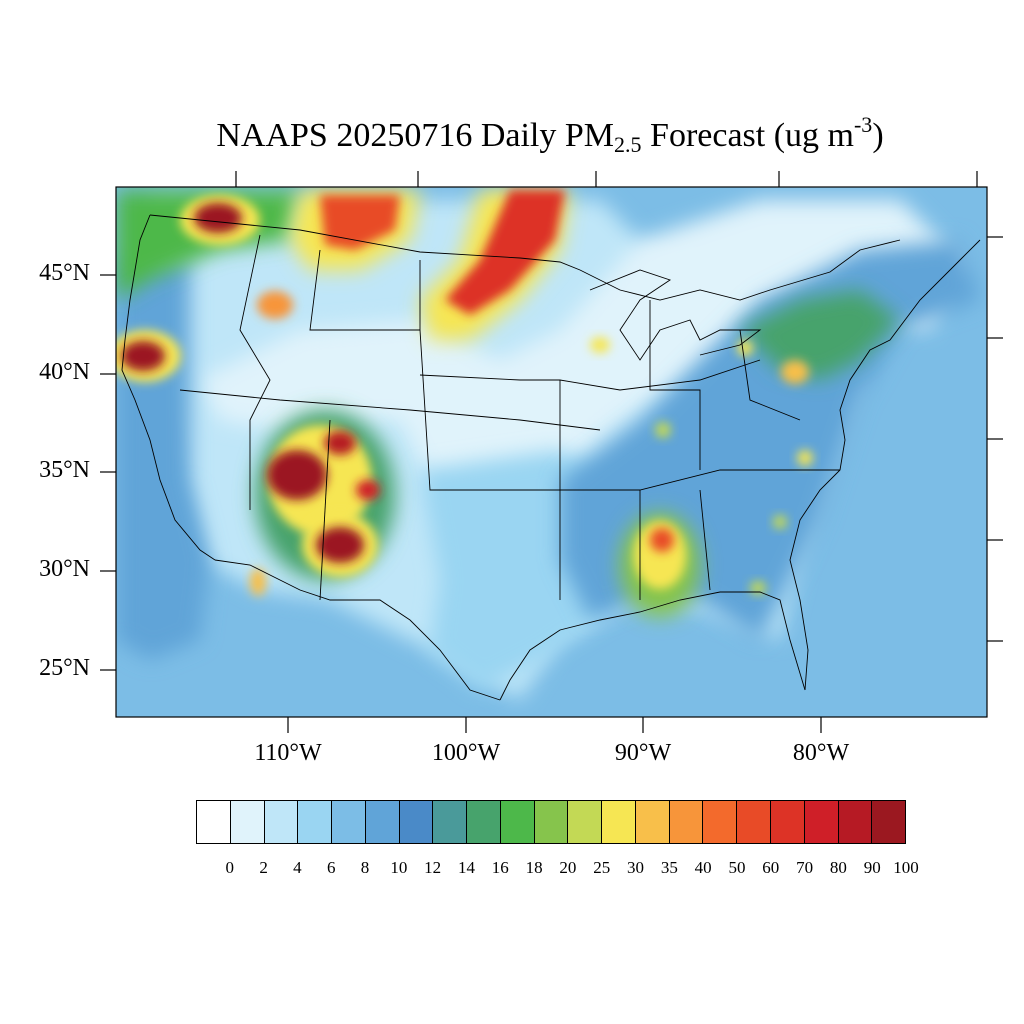 This screenshot has height=1024, width=1024. Describe the element at coordinates (534, 867) in the screenshot. I see `colorbar-tick-label: 18` at that location.